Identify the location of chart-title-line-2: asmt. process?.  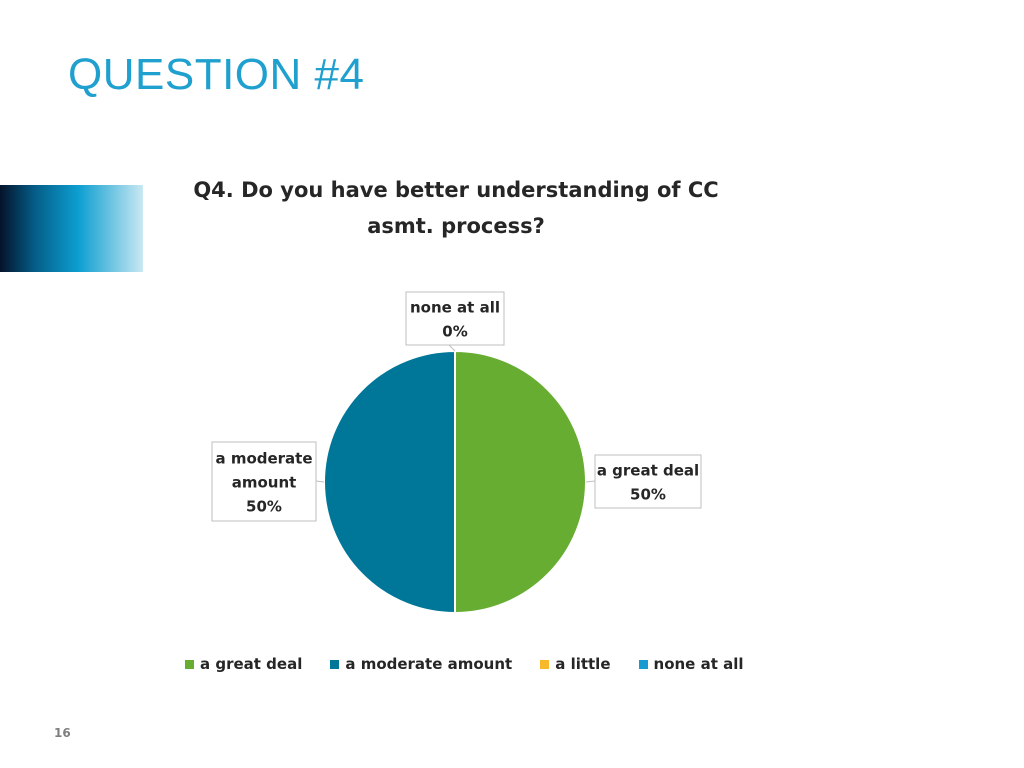
(456, 226).